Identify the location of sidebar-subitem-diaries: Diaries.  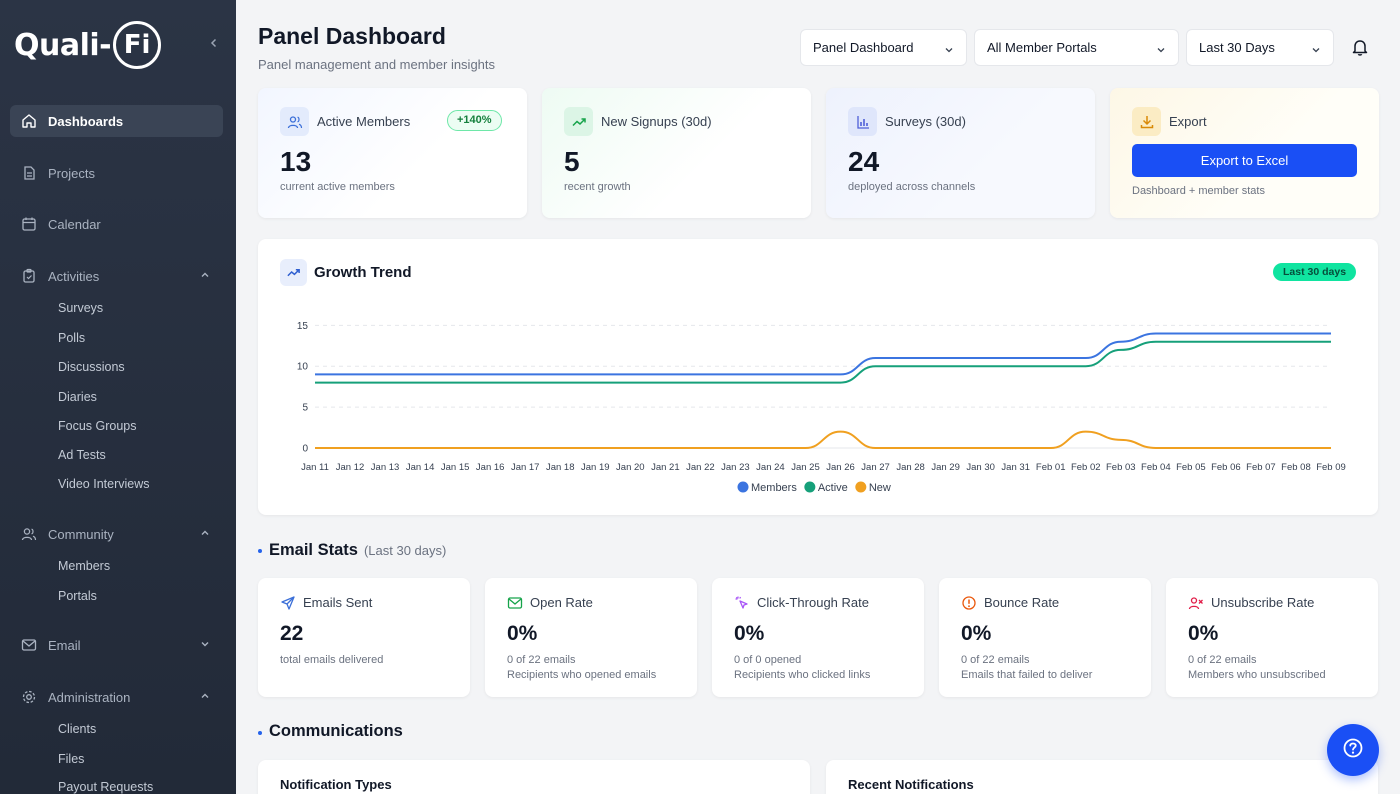
(77, 397).